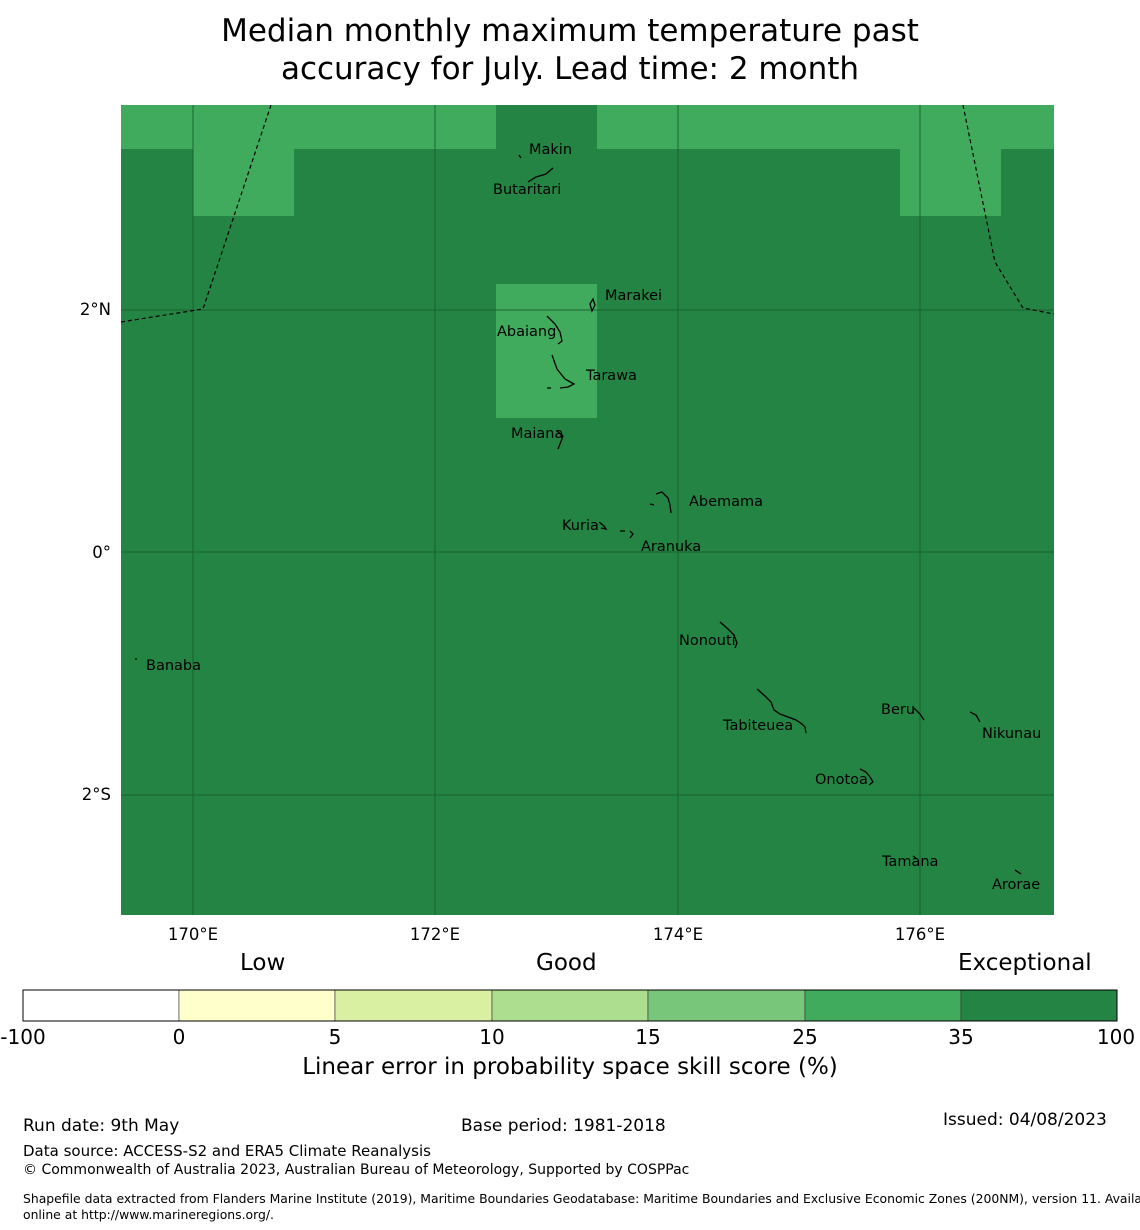 This screenshot has height=1230, width=1140. I want to click on place-label-aranuka: Aranuka, so click(671, 547).